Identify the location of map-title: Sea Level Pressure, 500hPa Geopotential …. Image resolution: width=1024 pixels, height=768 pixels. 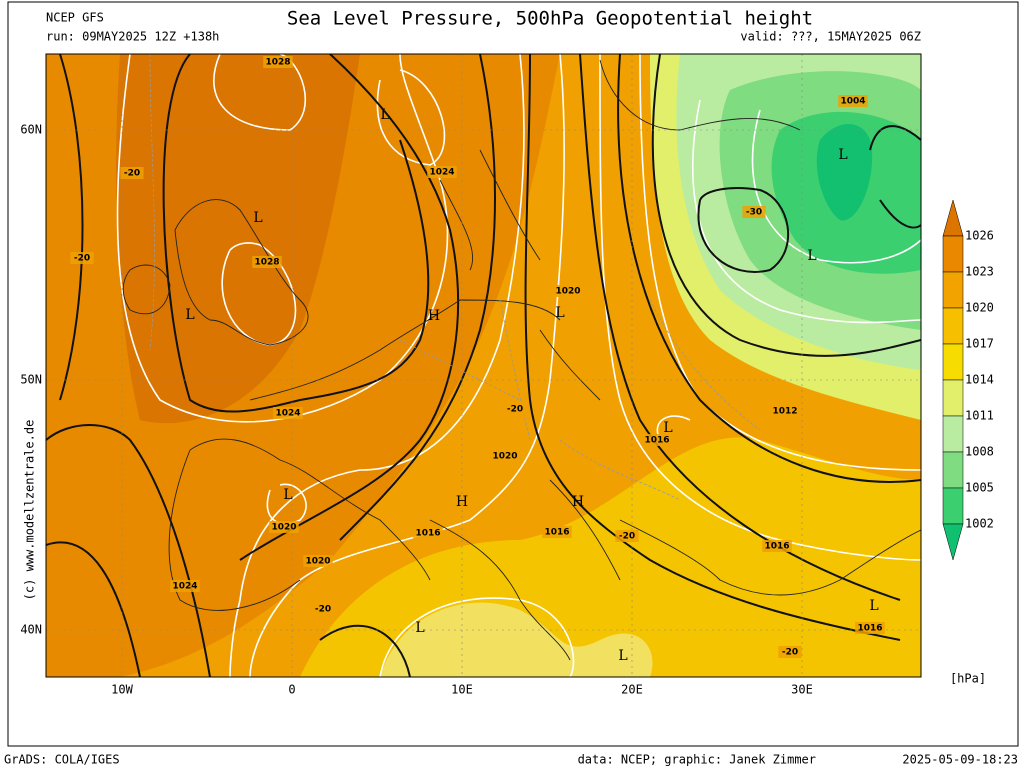
(550, 19).